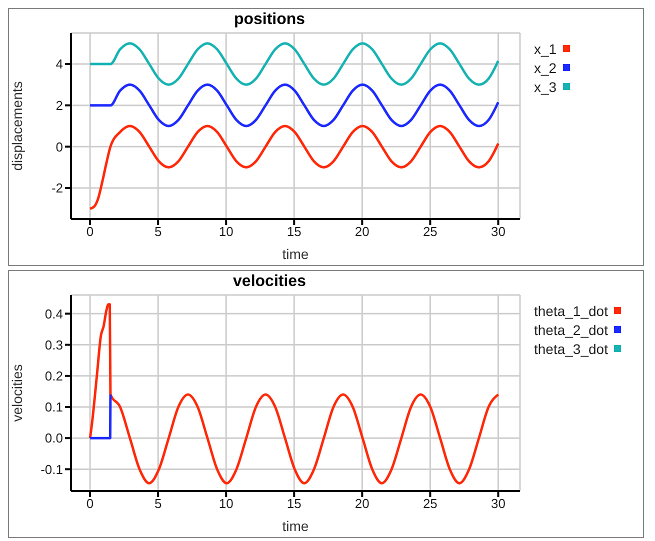  What do you see at coordinates (51, 469) in the screenshot?
I see `y-tick-label: -0.1` at bounding box center [51, 469].